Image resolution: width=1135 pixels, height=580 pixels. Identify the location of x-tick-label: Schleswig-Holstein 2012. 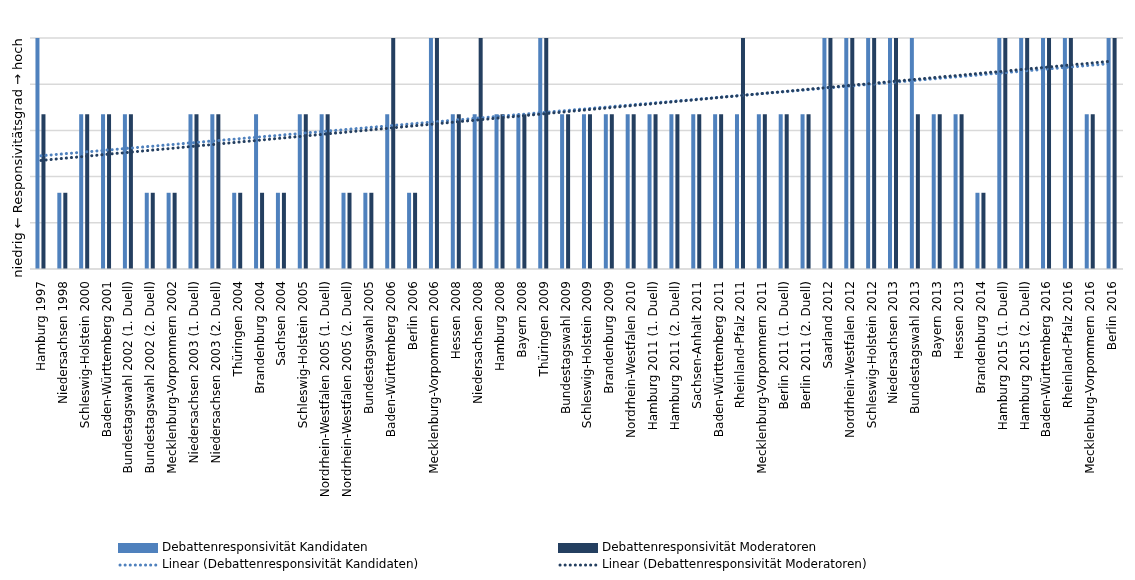
(871, 355).